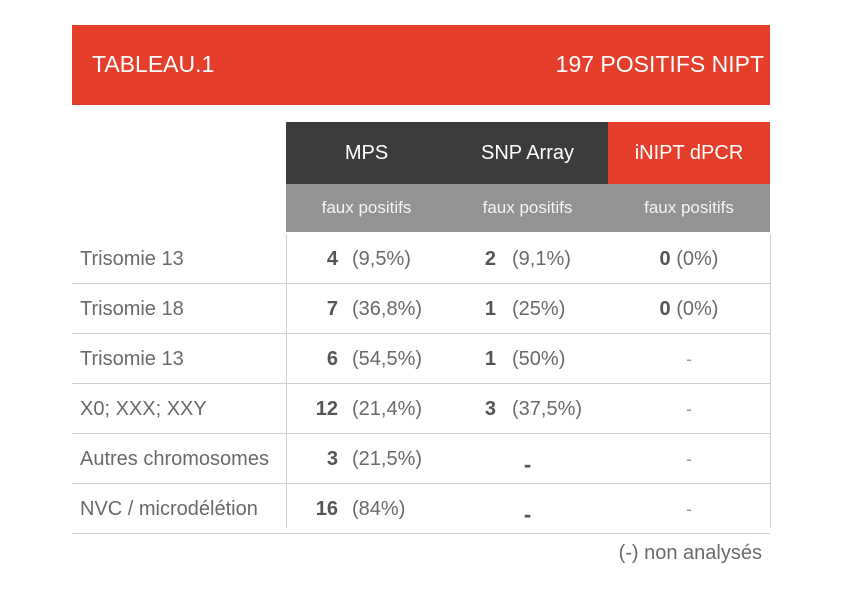 This screenshot has width=842, height=595. I want to click on table-row: X0; XXX; XXY 12 (21,4%) 3 (37,5%) -, so click(421, 409).